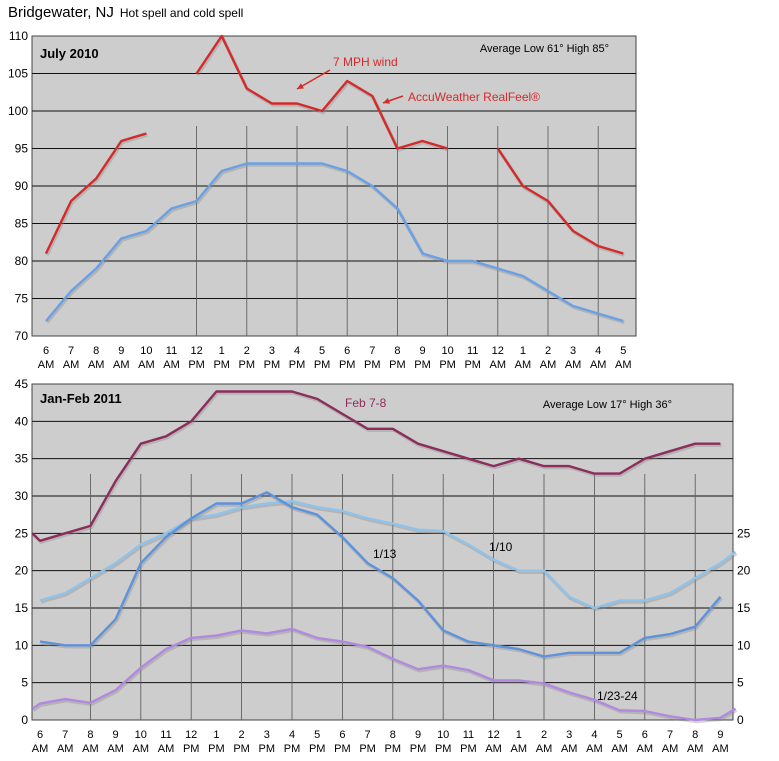 Image resolution: width=779 pixels, height=761 pixels. I want to click on annotation-label: Feb 7-8, so click(366, 403).